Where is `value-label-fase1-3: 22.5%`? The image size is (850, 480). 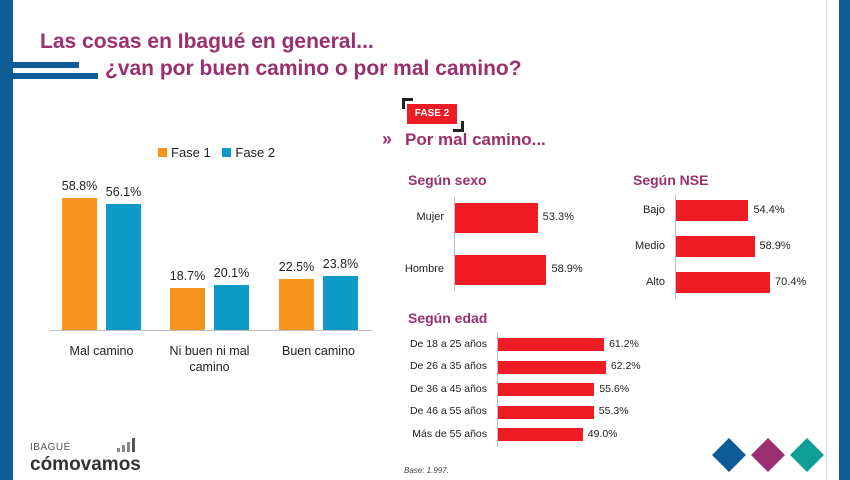 value-label-fase1-3: 22.5% is located at coordinates (296, 267).